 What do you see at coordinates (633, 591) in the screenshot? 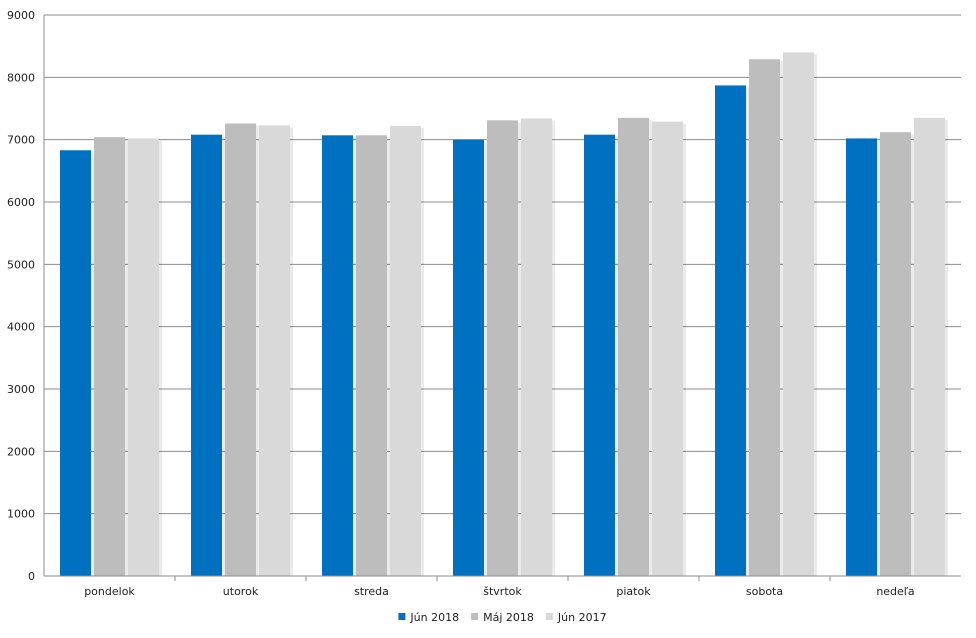
I see `category-label: piatok` at bounding box center [633, 591].